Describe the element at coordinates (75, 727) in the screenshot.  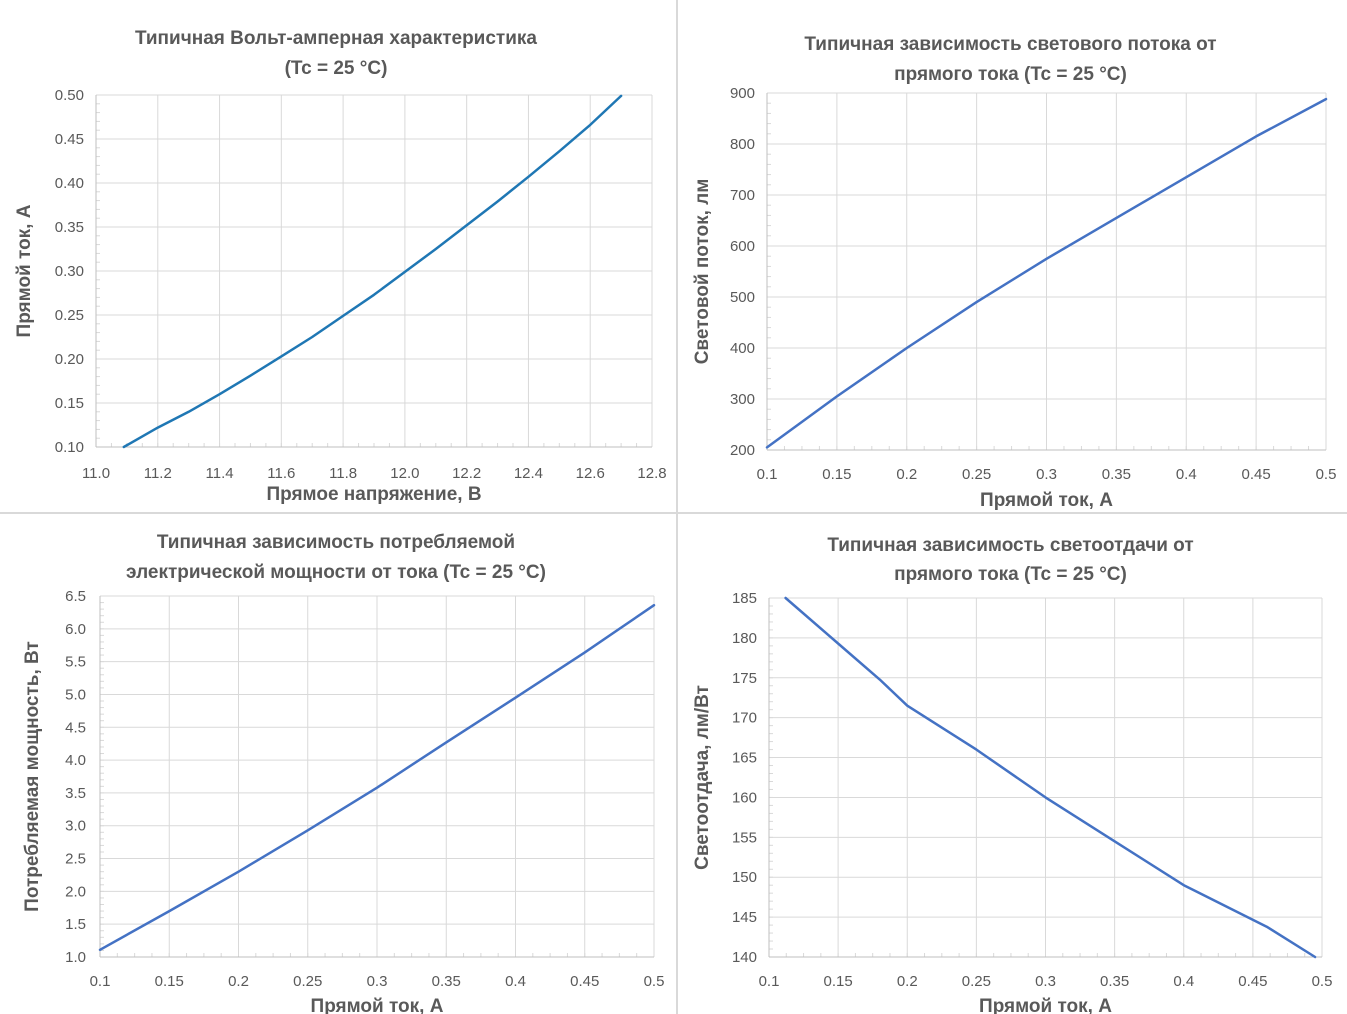
I see `y-tick-label: 4.5` at that location.